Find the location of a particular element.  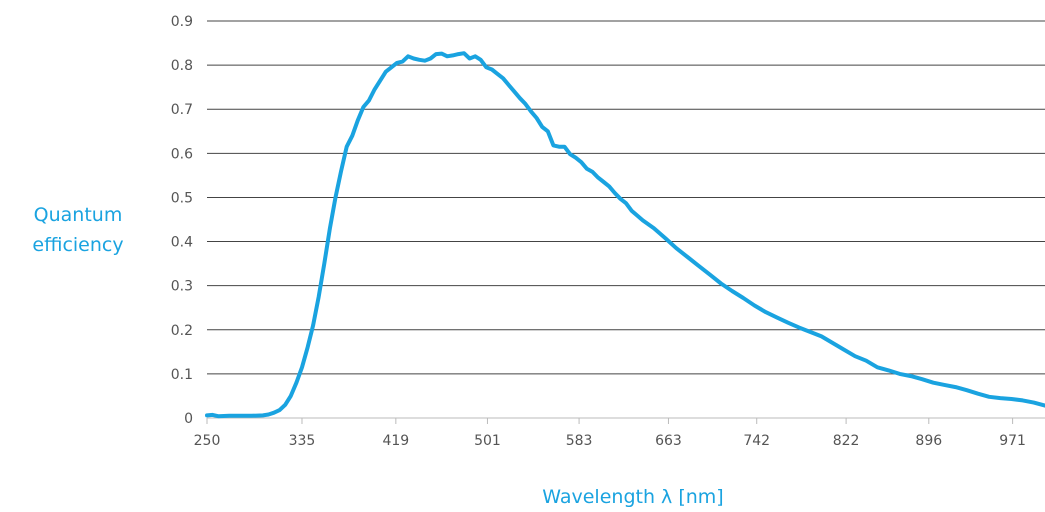

y-tick-label: 0.8 is located at coordinates (182, 66).